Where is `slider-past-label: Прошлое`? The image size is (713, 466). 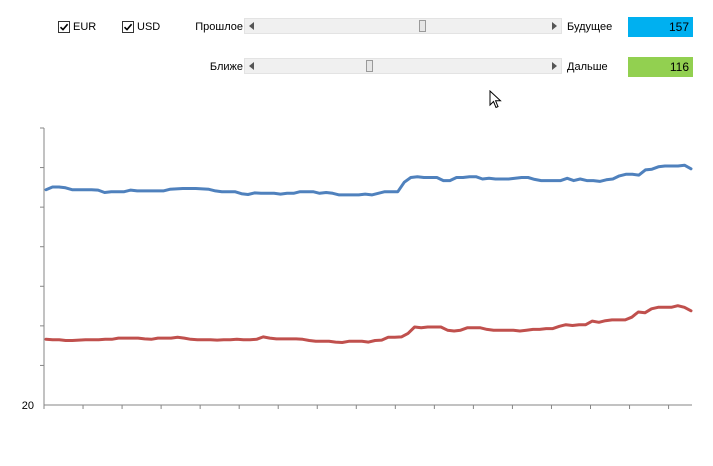 slider-past-label: Прошлое is located at coordinates (219, 27).